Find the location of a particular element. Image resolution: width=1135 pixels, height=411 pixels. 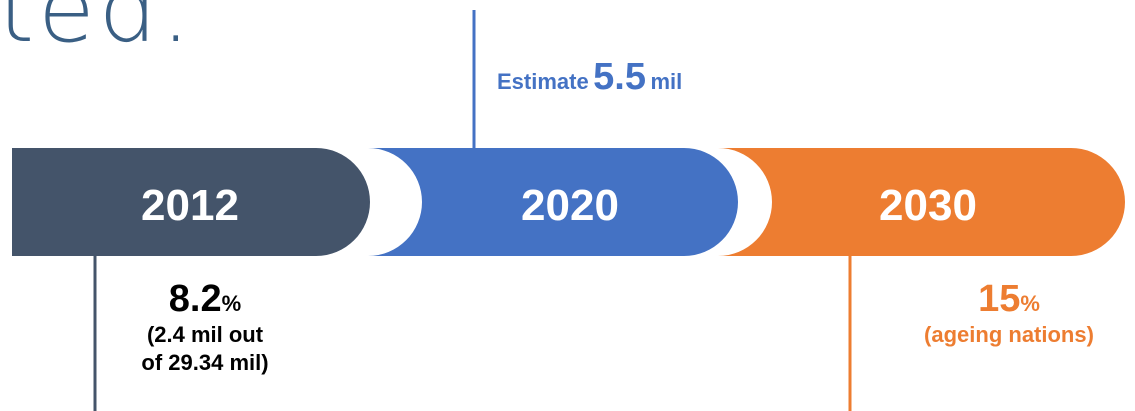

segment-2030 is located at coordinates (921, 202).